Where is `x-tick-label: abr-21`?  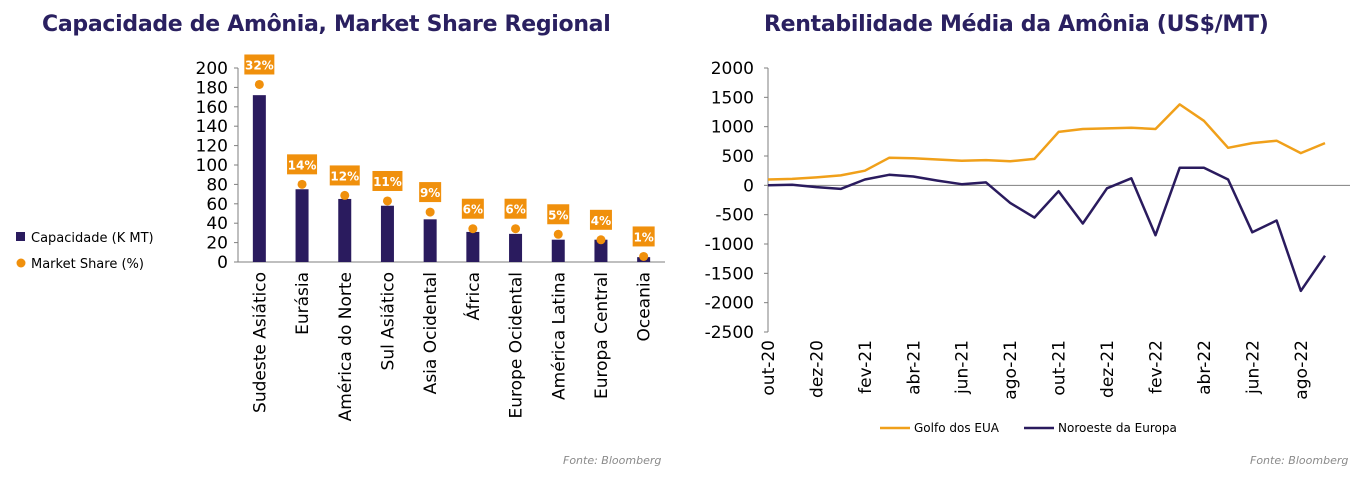 x-tick-label: abr-21 is located at coordinates (914, 367).